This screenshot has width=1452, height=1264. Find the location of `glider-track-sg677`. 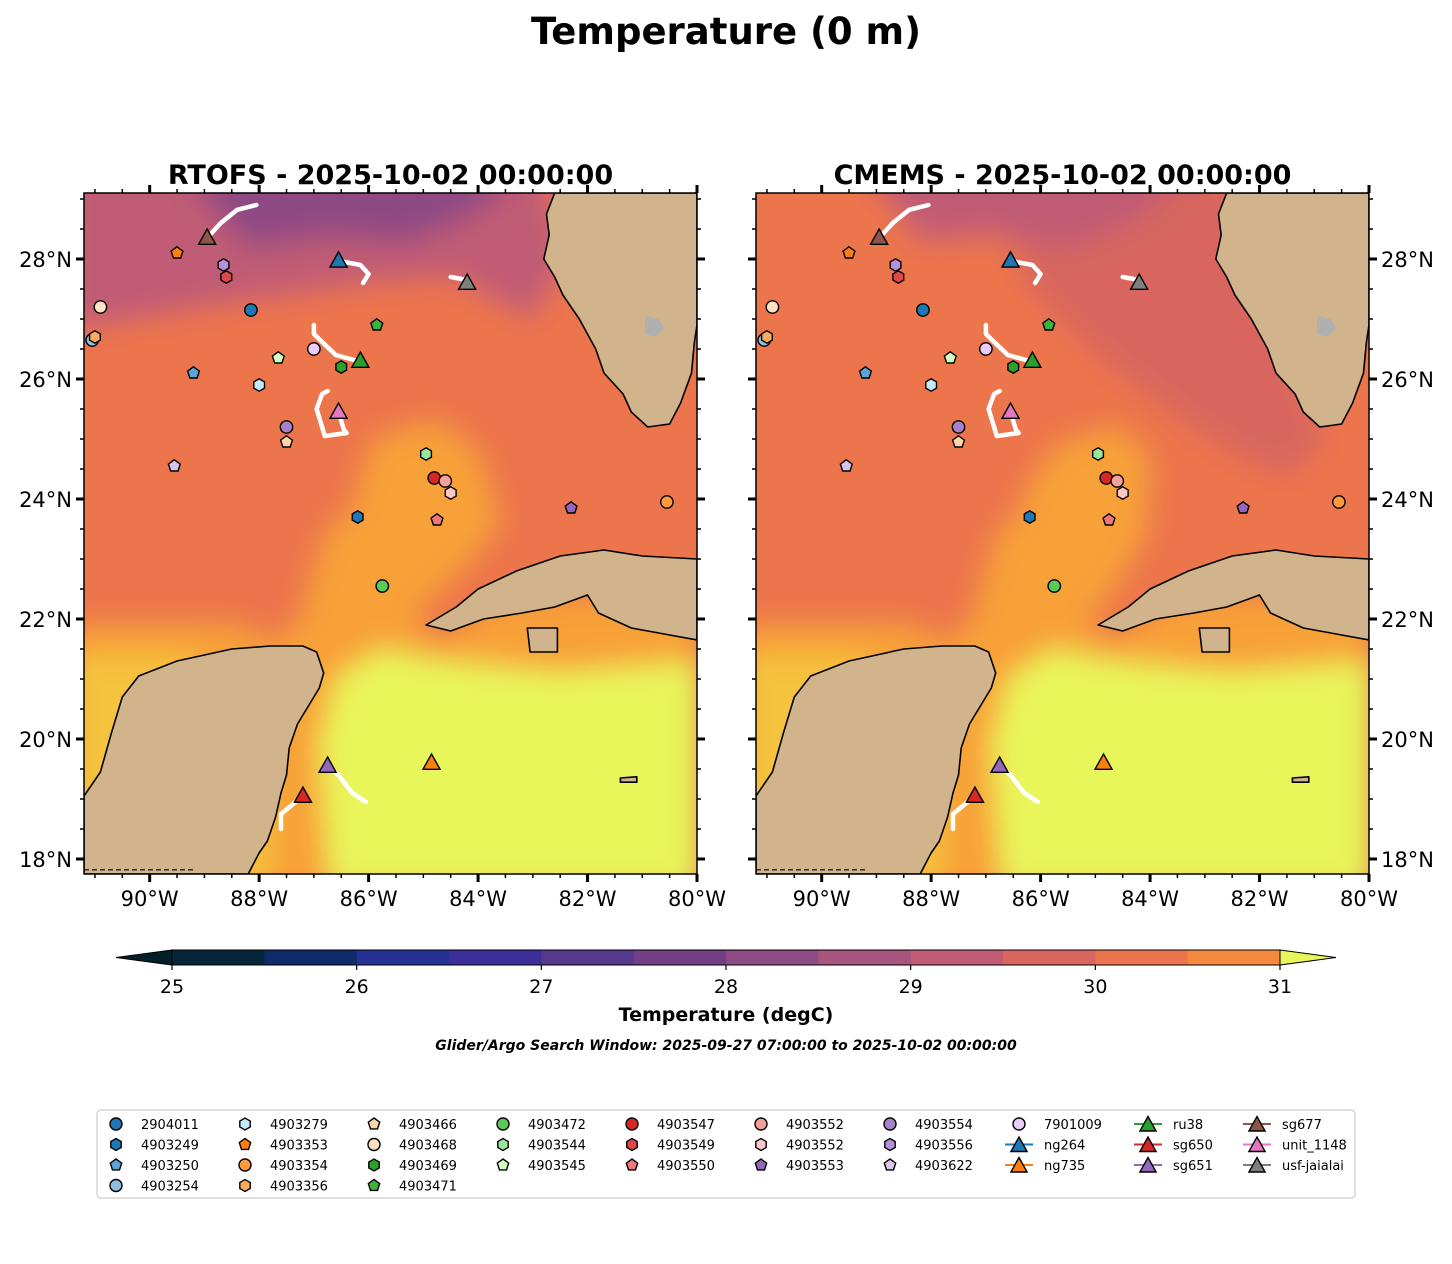

glider-track-sg677 is located at coordinates (231, 221).